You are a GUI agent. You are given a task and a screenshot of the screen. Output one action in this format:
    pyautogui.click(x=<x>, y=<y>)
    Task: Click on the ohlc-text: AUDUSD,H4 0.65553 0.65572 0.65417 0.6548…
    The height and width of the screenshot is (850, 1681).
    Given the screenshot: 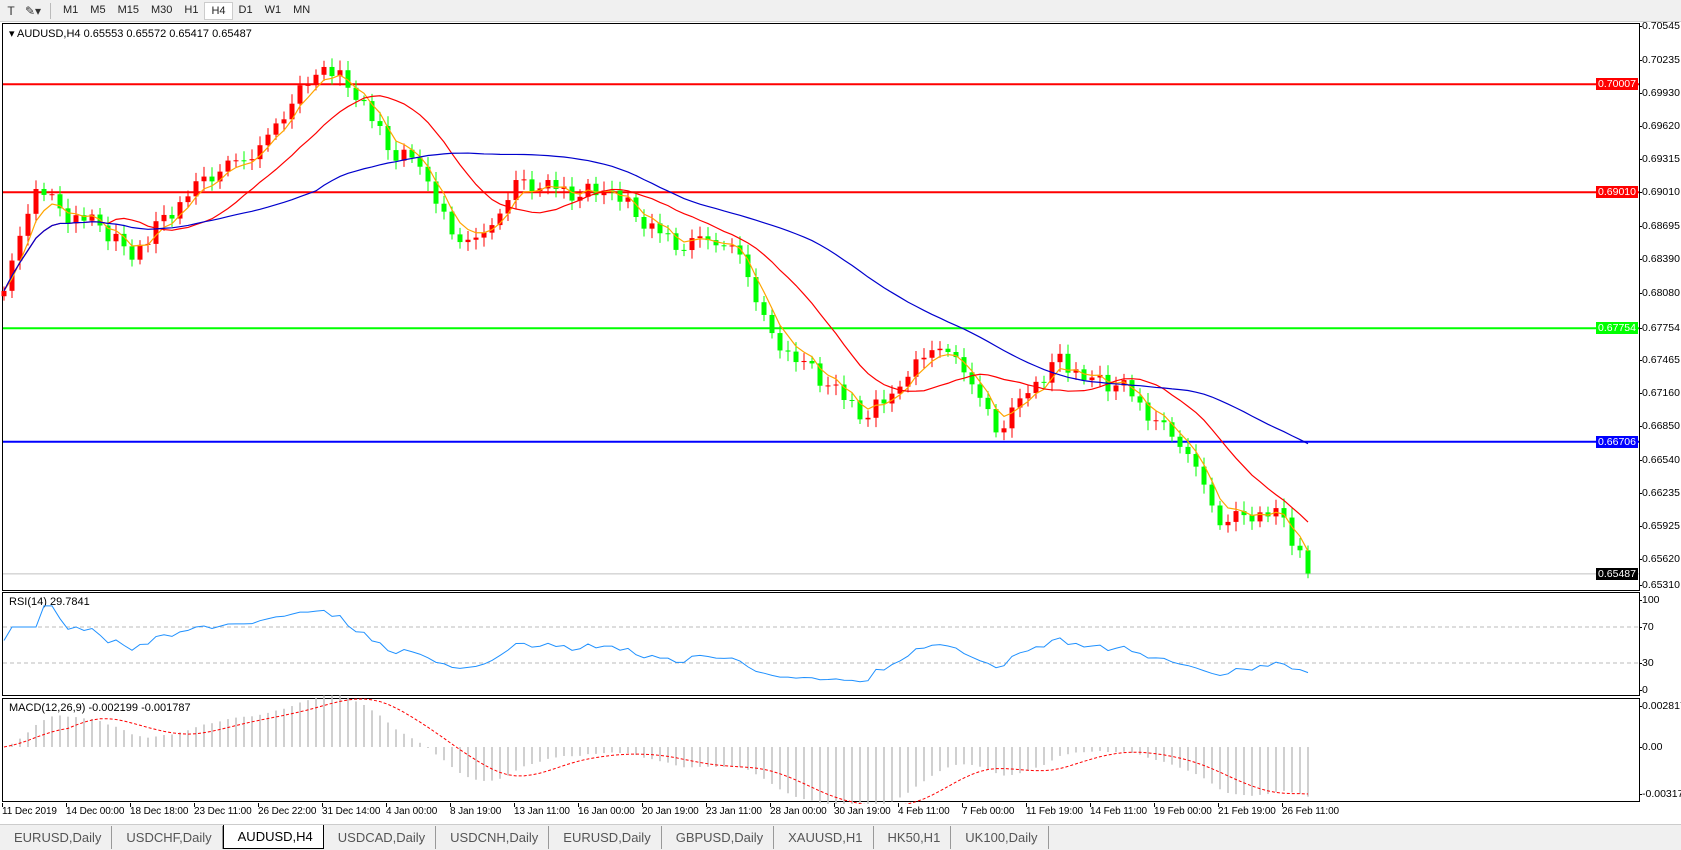 What is the action you would take?
    pyautogui.click(x=134, y=34)
    